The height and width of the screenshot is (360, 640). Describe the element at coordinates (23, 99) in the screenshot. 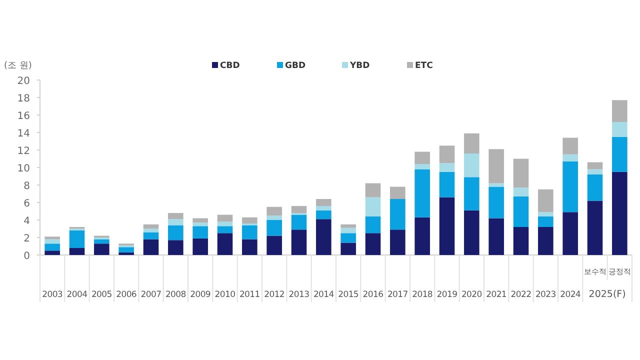

I see `y-tick-label: 18` at that location.